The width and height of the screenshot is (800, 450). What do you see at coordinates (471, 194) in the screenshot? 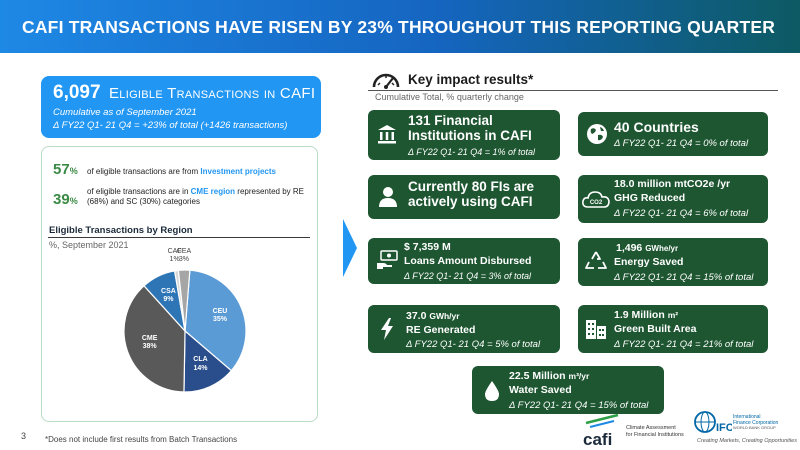
I see `card-active-title: Currently 80 FIs are actively using CAFI` at bounding box center [471, 194].